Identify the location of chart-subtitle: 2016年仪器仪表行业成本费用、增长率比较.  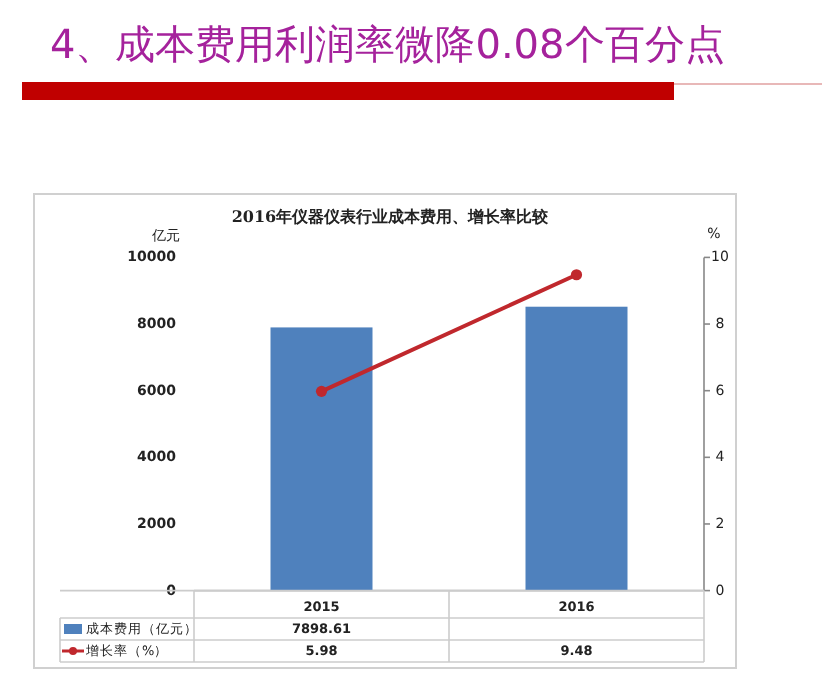
(391, 216).